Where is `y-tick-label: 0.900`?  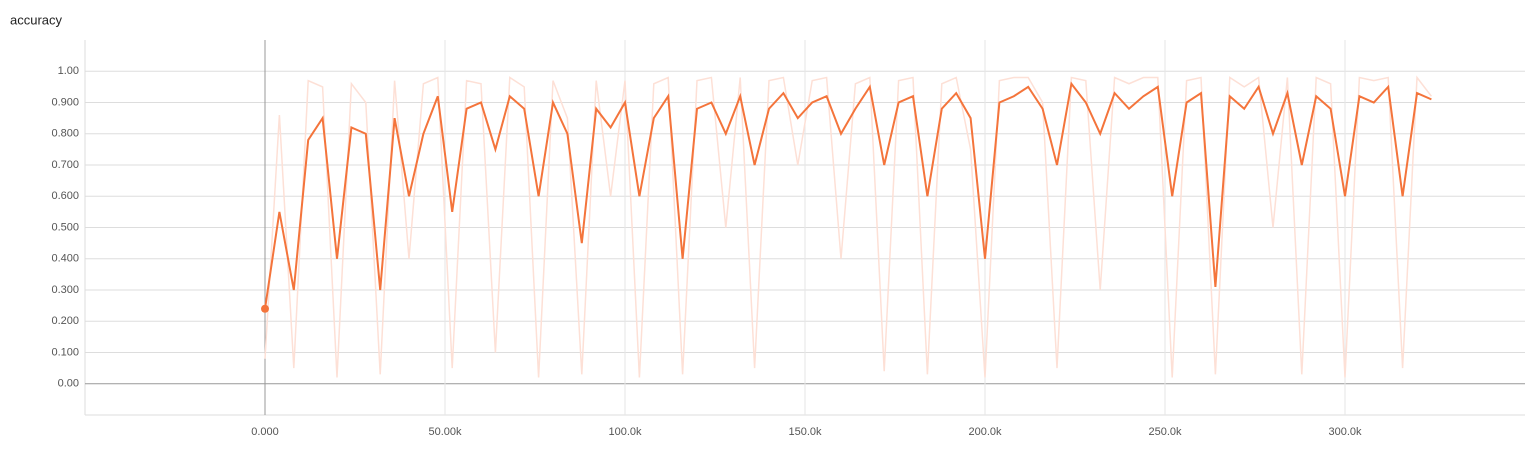 y-tick-label: 0.900 is located at coordinates (65, 102).